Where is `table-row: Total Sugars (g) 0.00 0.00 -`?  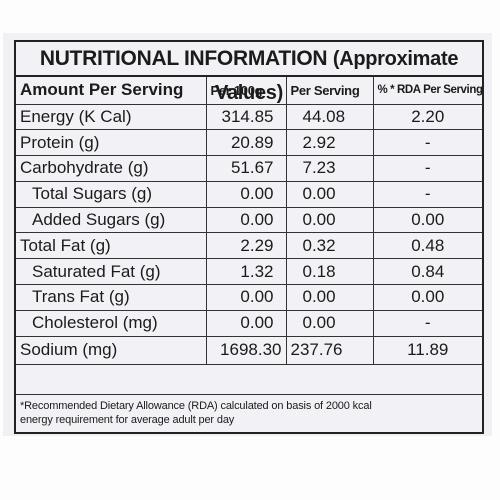 table-row: Total Sugars (g) 0.00 0.00 - is located at coordinates (249, 194).